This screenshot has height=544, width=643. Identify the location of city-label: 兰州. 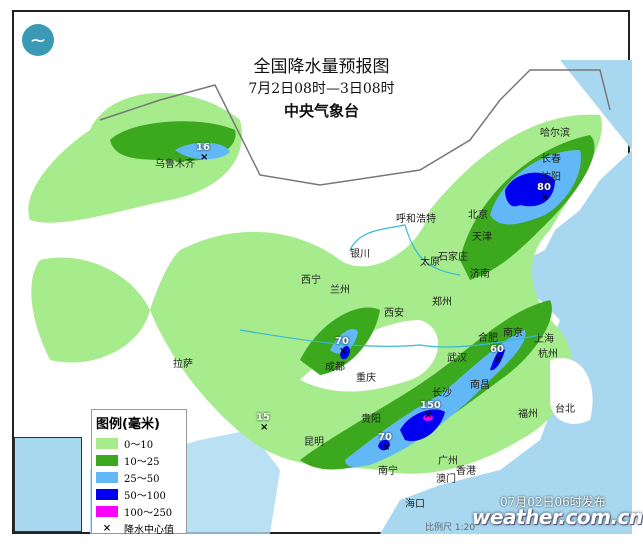
(340, 290).